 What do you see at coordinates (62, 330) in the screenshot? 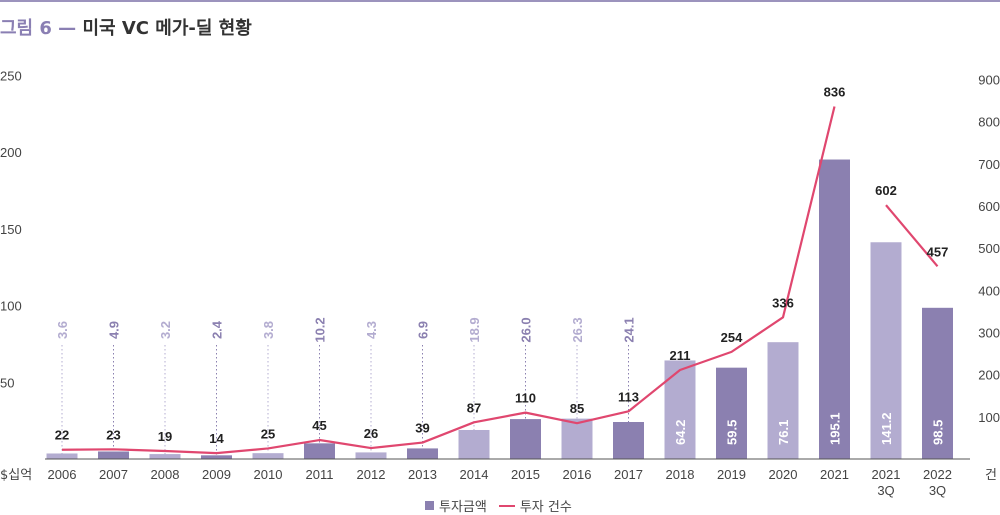
I see `bar-value-label: 3.6` at bounding box center [62, 330].